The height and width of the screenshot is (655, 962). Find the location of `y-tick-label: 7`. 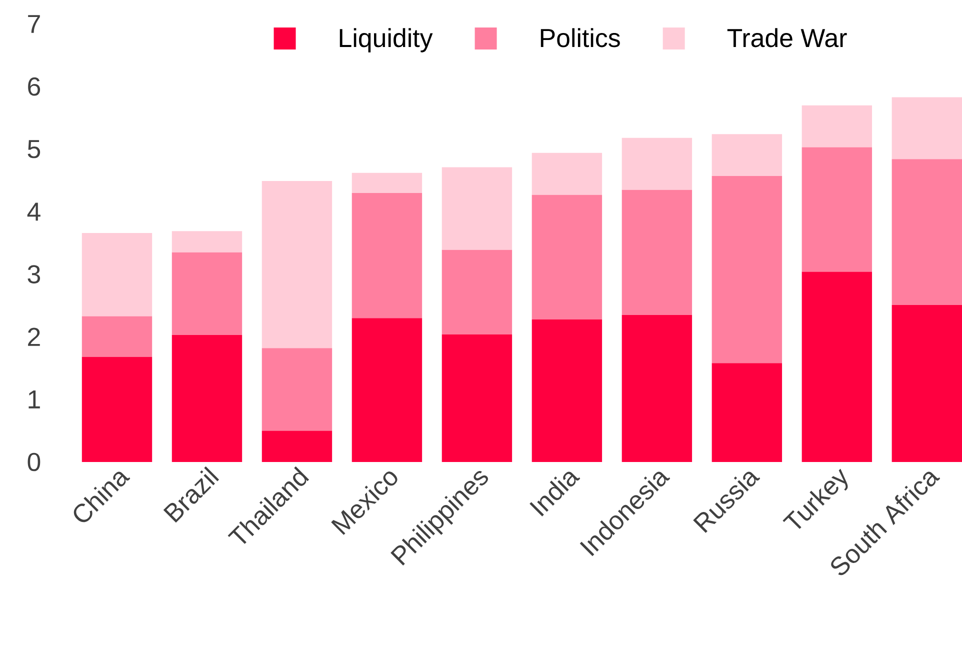

y-tick-label: 7 is located at coordinates (34, 24).